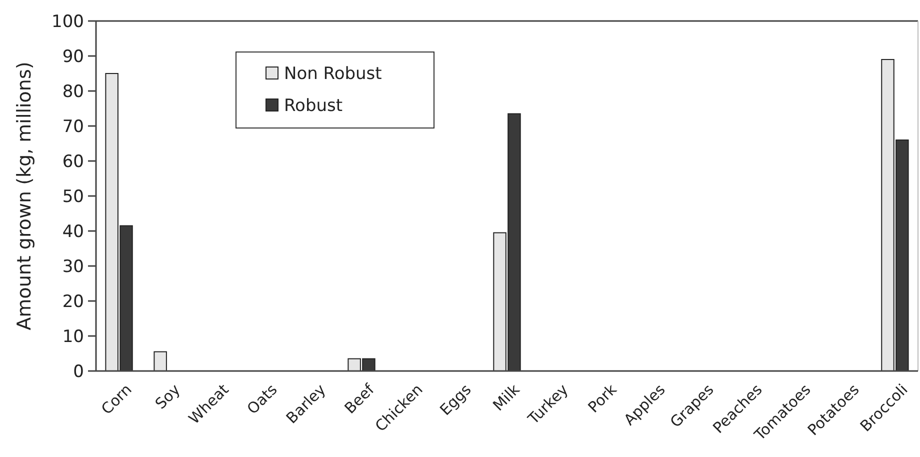 This screenshot has width=920, height=457. Describe the element at coordinates (168, 396) in the screenshot. I see `x-tick-label: Soy` at that location.